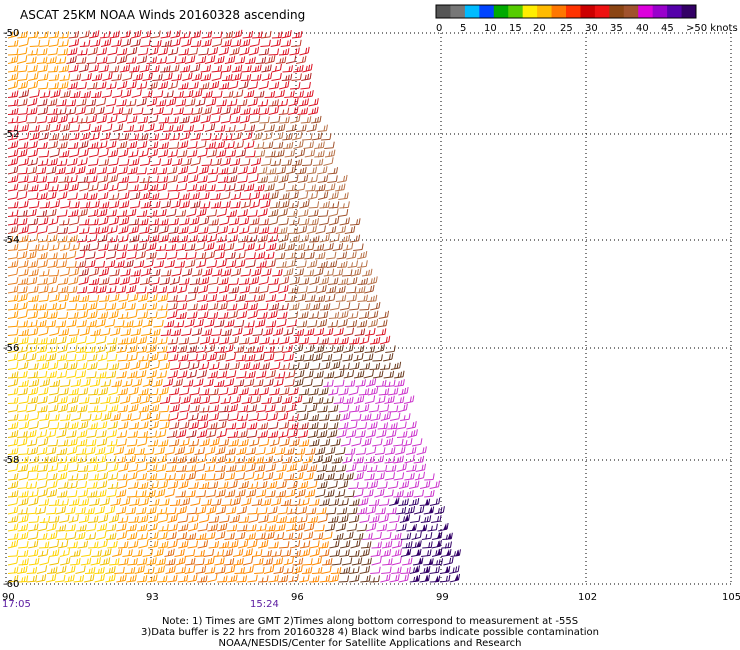 The image size is (740, 650). What do you see at coordinates (264, 604) in the screenshot?
I see `time-label-mid: 15:24` at bounding box center [264, 604].